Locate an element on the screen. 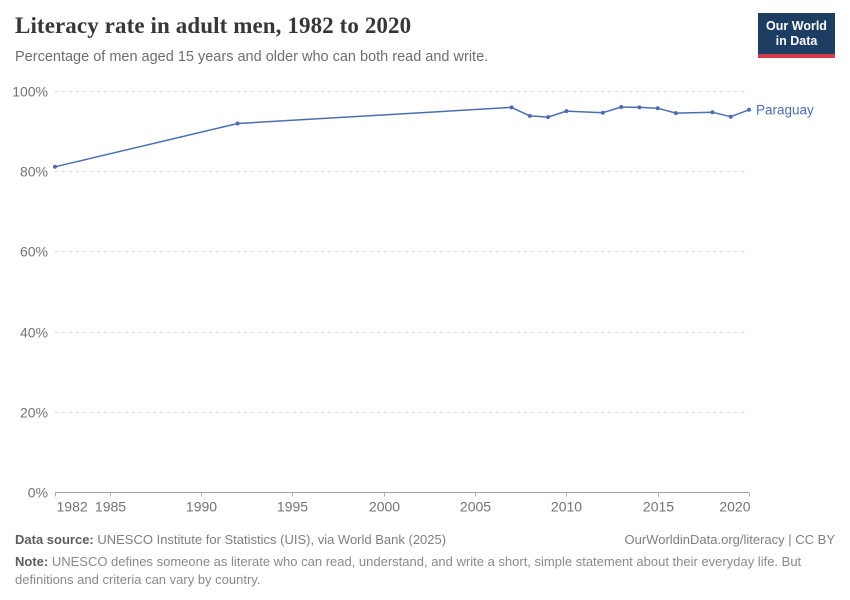 The image size is (850, 600). y-tick-label: 20% is located at coordinates (34, 413).